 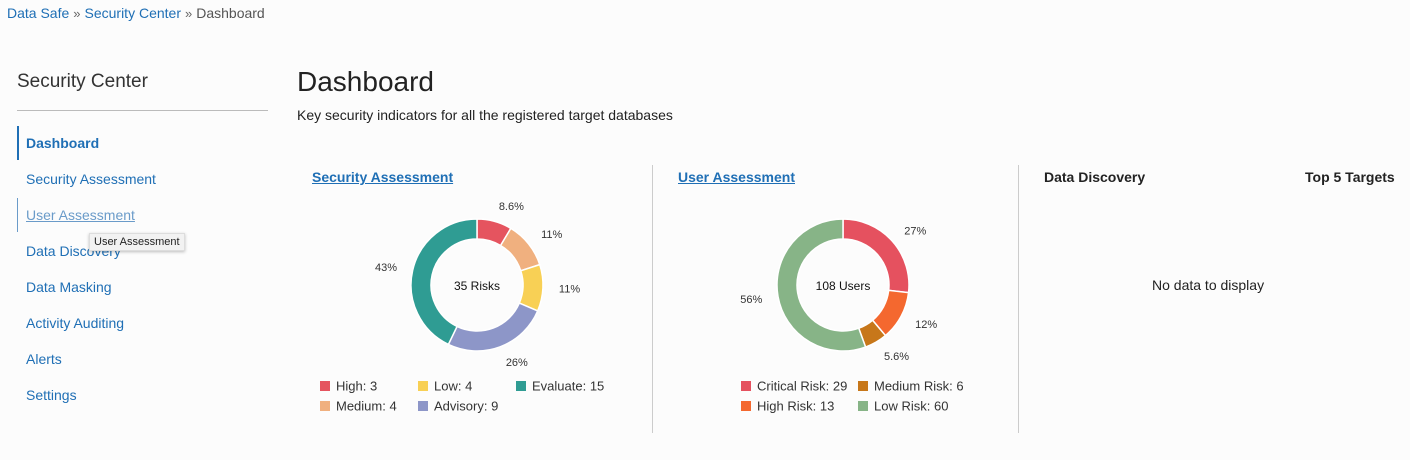 I want to click on breadcrumb: Data Safe» Security Center» Dashboard, so click(x=136, y=13).